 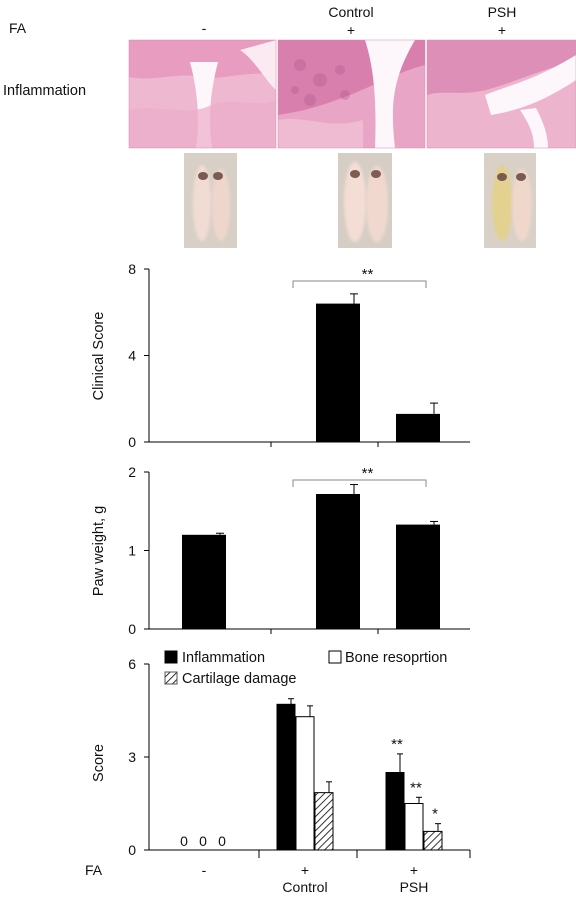 I want to click on paw-photo-control, so click(x=365, y=200).